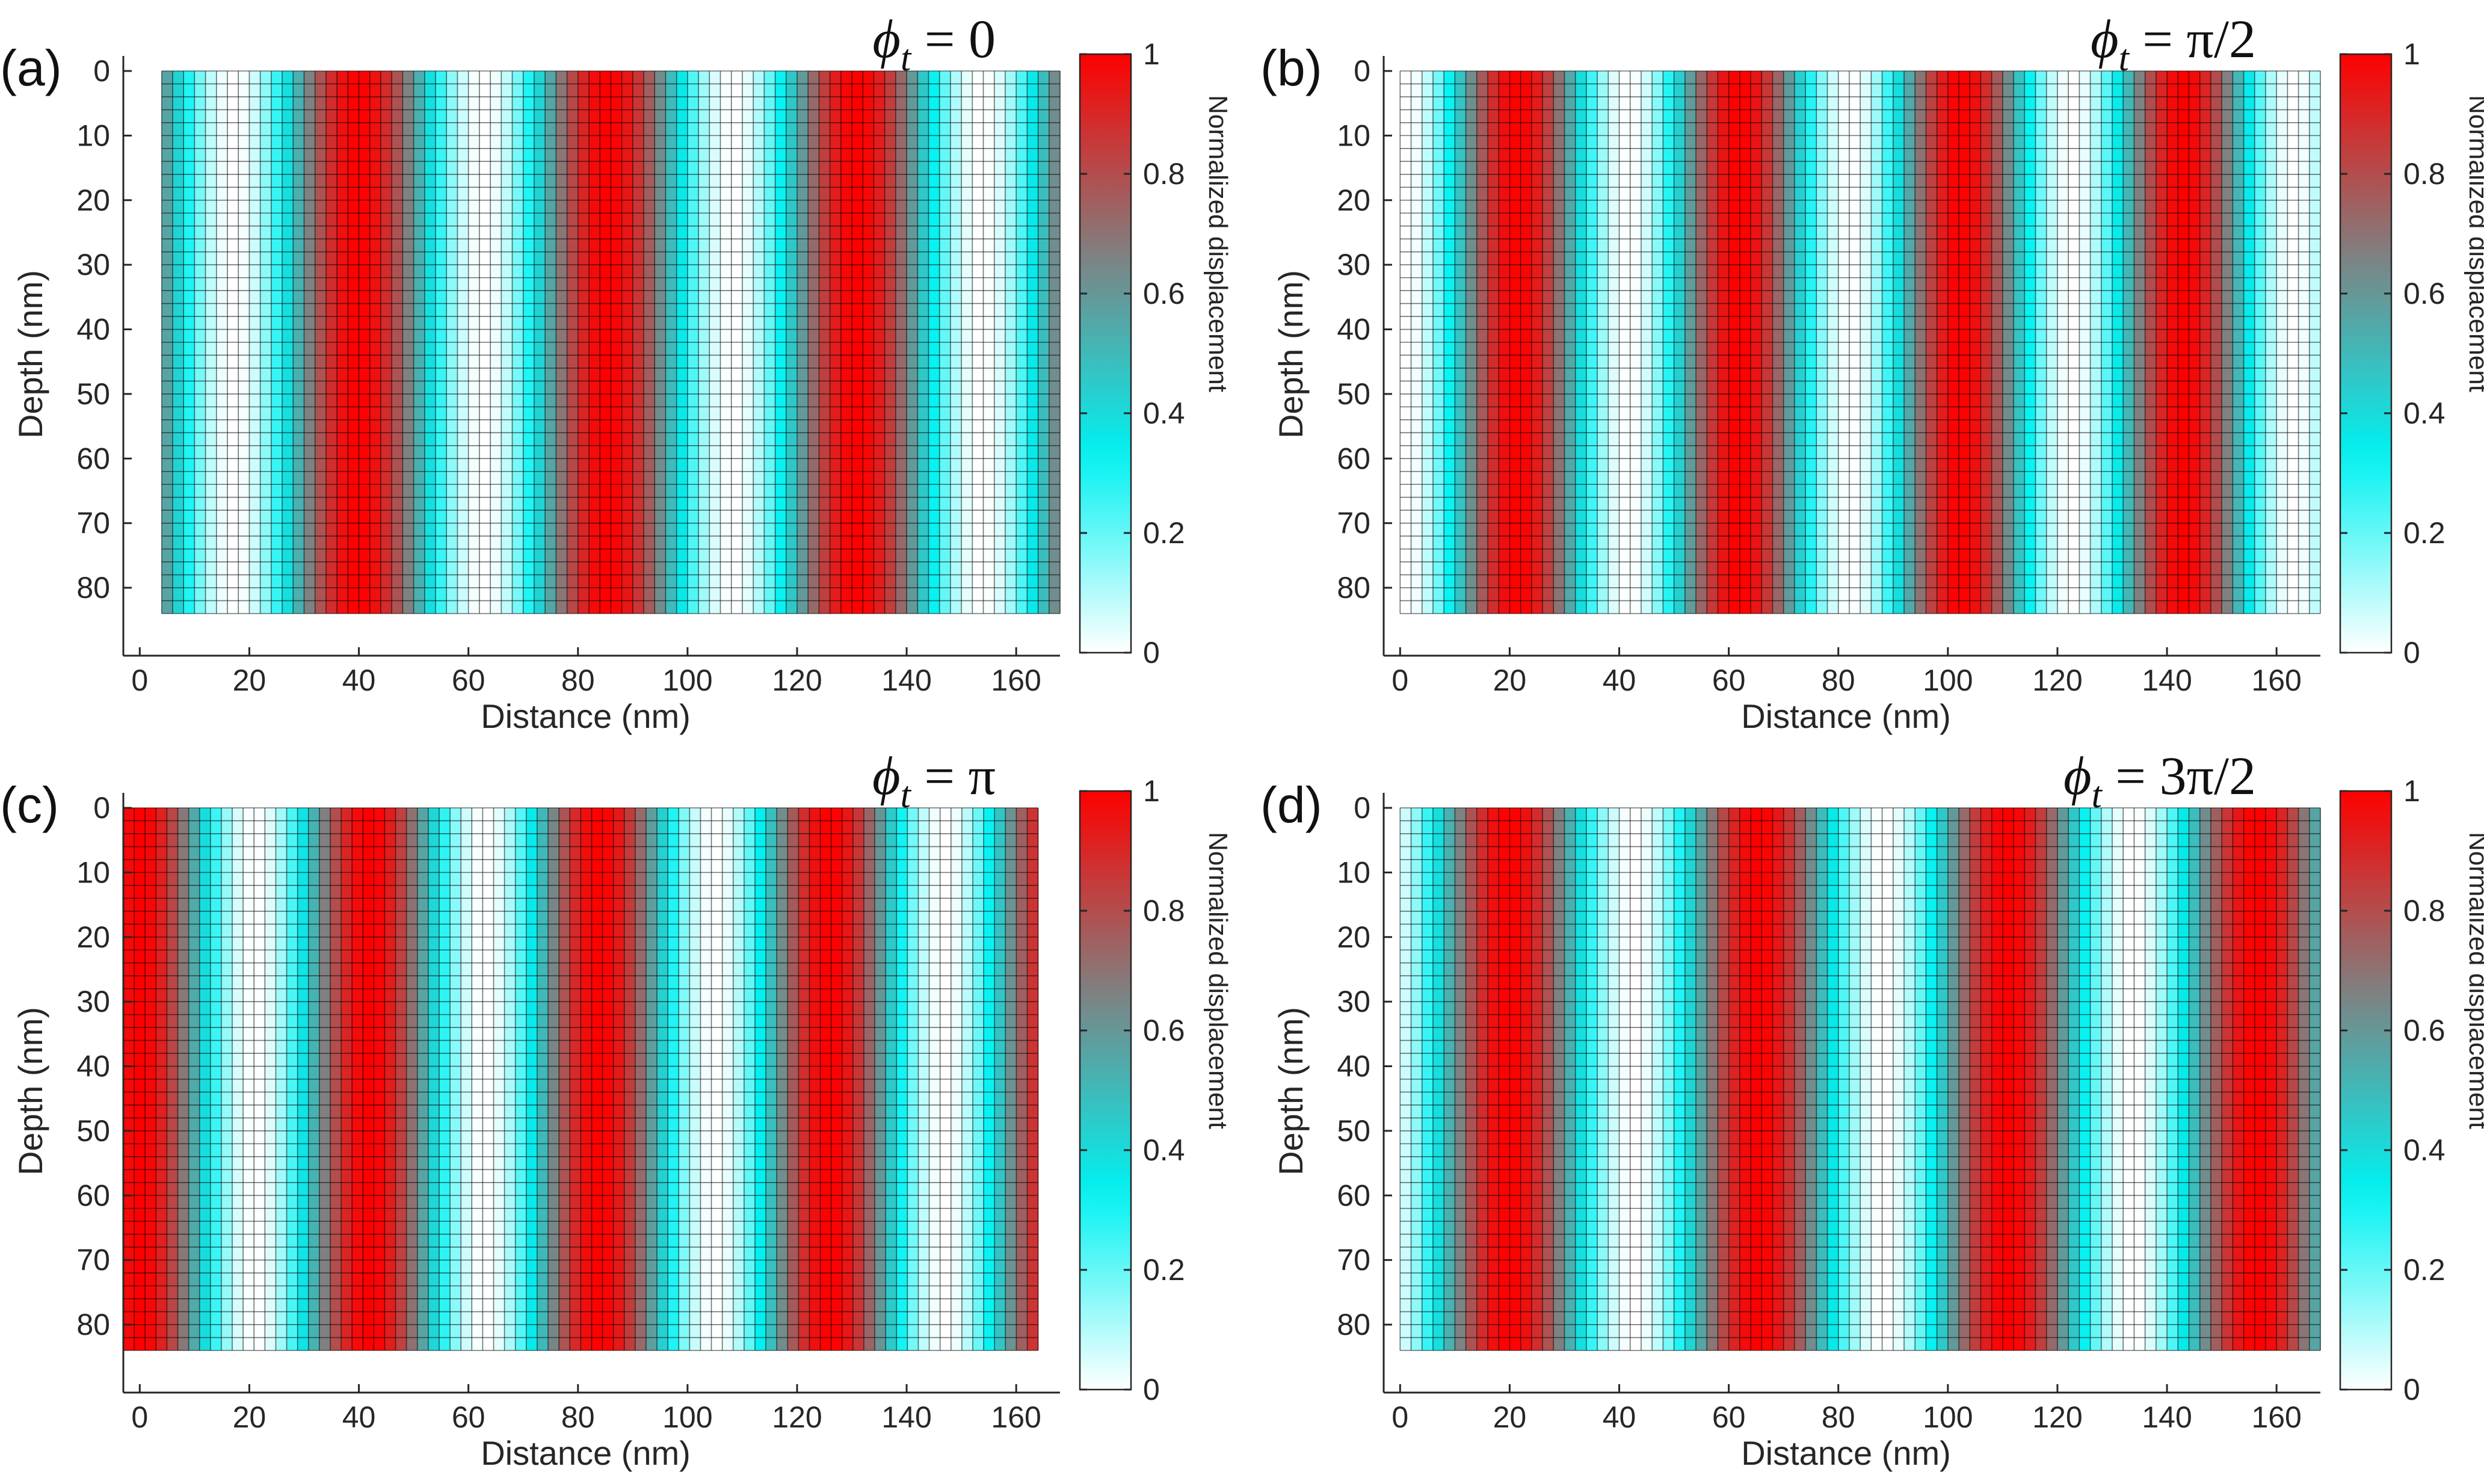  I want to click on y-tick-label: 10, so click(93, 872).